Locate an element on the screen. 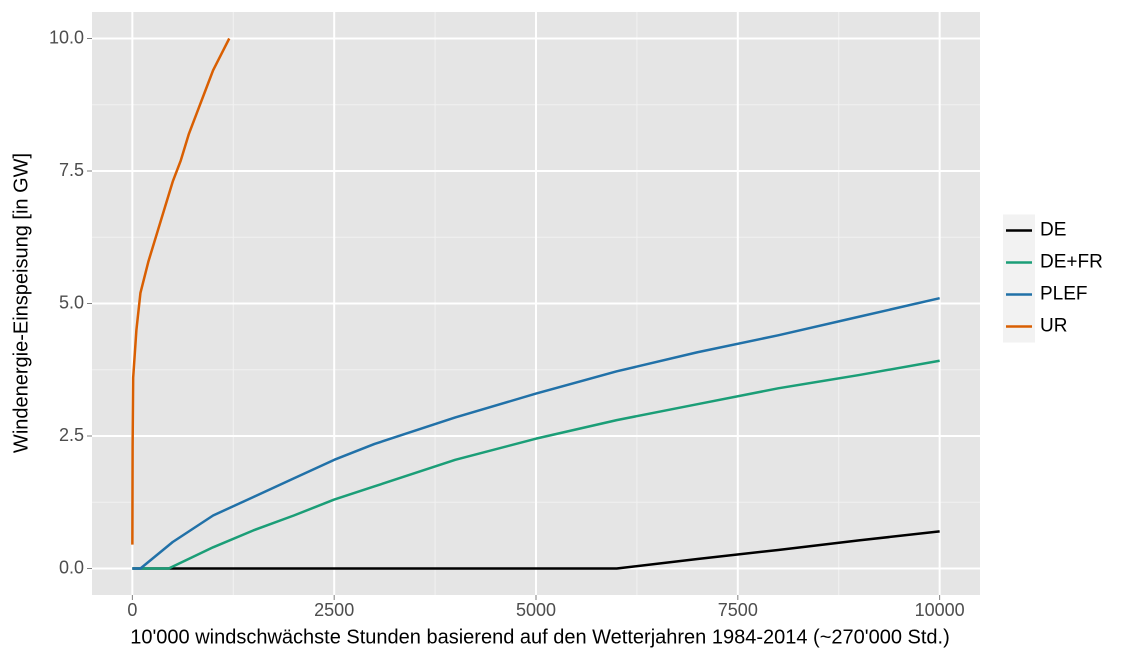  x-tick-label: 2500 is located at coordinates (334, 610).